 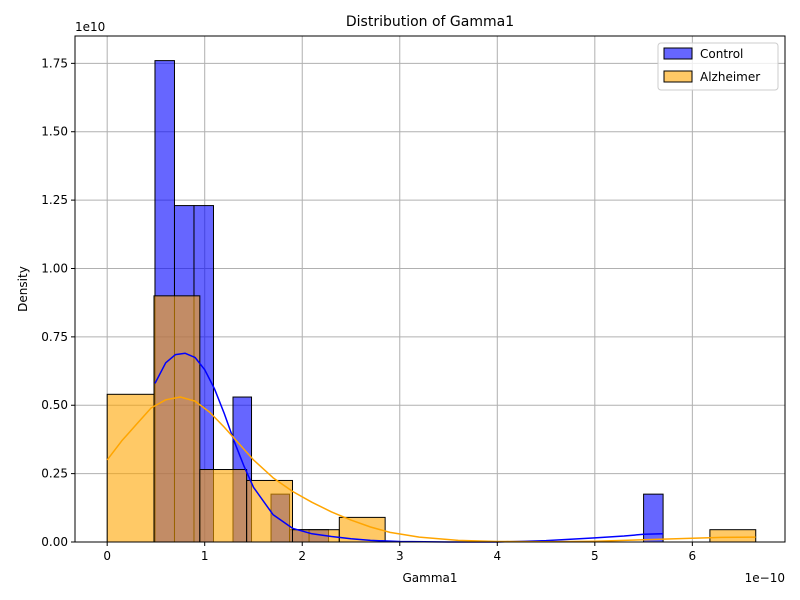 What do you see at coordinates (58, 302) in the screenshot?
I see `y-axis: 0.00 0.25 0.50 0.75 1.00 1.25 1.50 1.75` at bounding box center [58, 302].